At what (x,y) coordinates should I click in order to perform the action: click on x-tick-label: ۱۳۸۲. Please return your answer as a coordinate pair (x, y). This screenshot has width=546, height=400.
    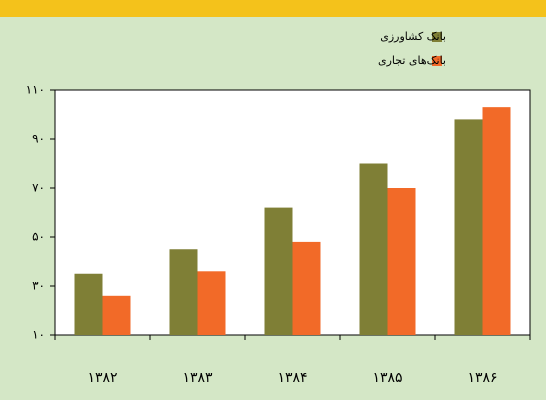
    Looking at the image, I should click on (102, 378).